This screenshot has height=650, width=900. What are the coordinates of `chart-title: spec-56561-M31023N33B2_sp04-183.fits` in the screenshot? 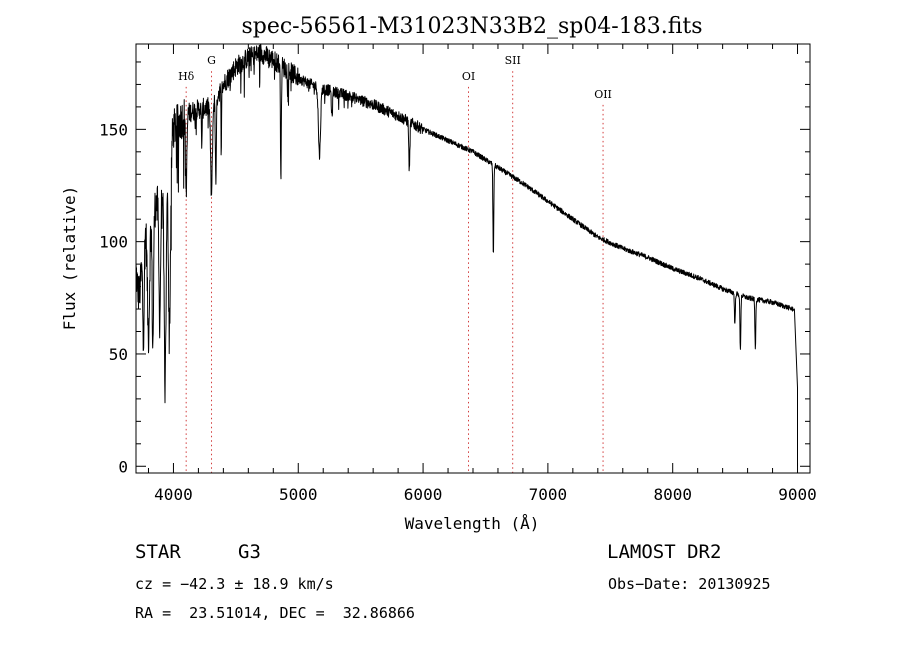 It's located at (471, 26).